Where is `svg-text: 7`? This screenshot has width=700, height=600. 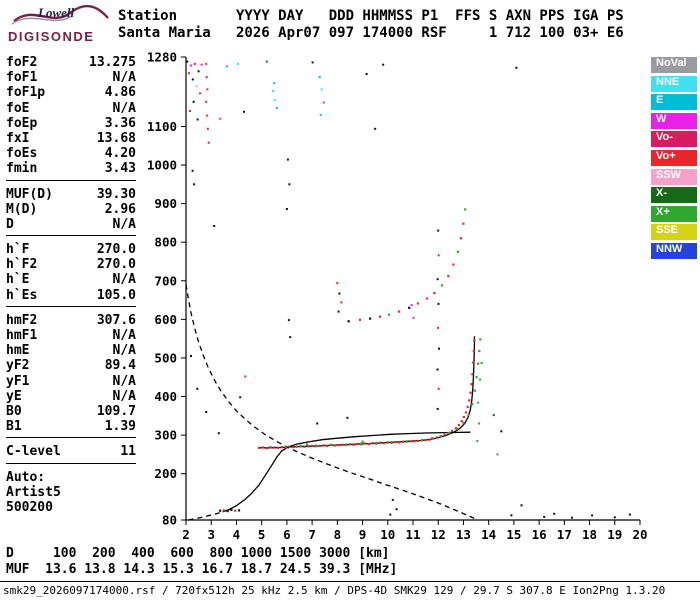 svg-text: 7 is located at coordinates (312, 534).